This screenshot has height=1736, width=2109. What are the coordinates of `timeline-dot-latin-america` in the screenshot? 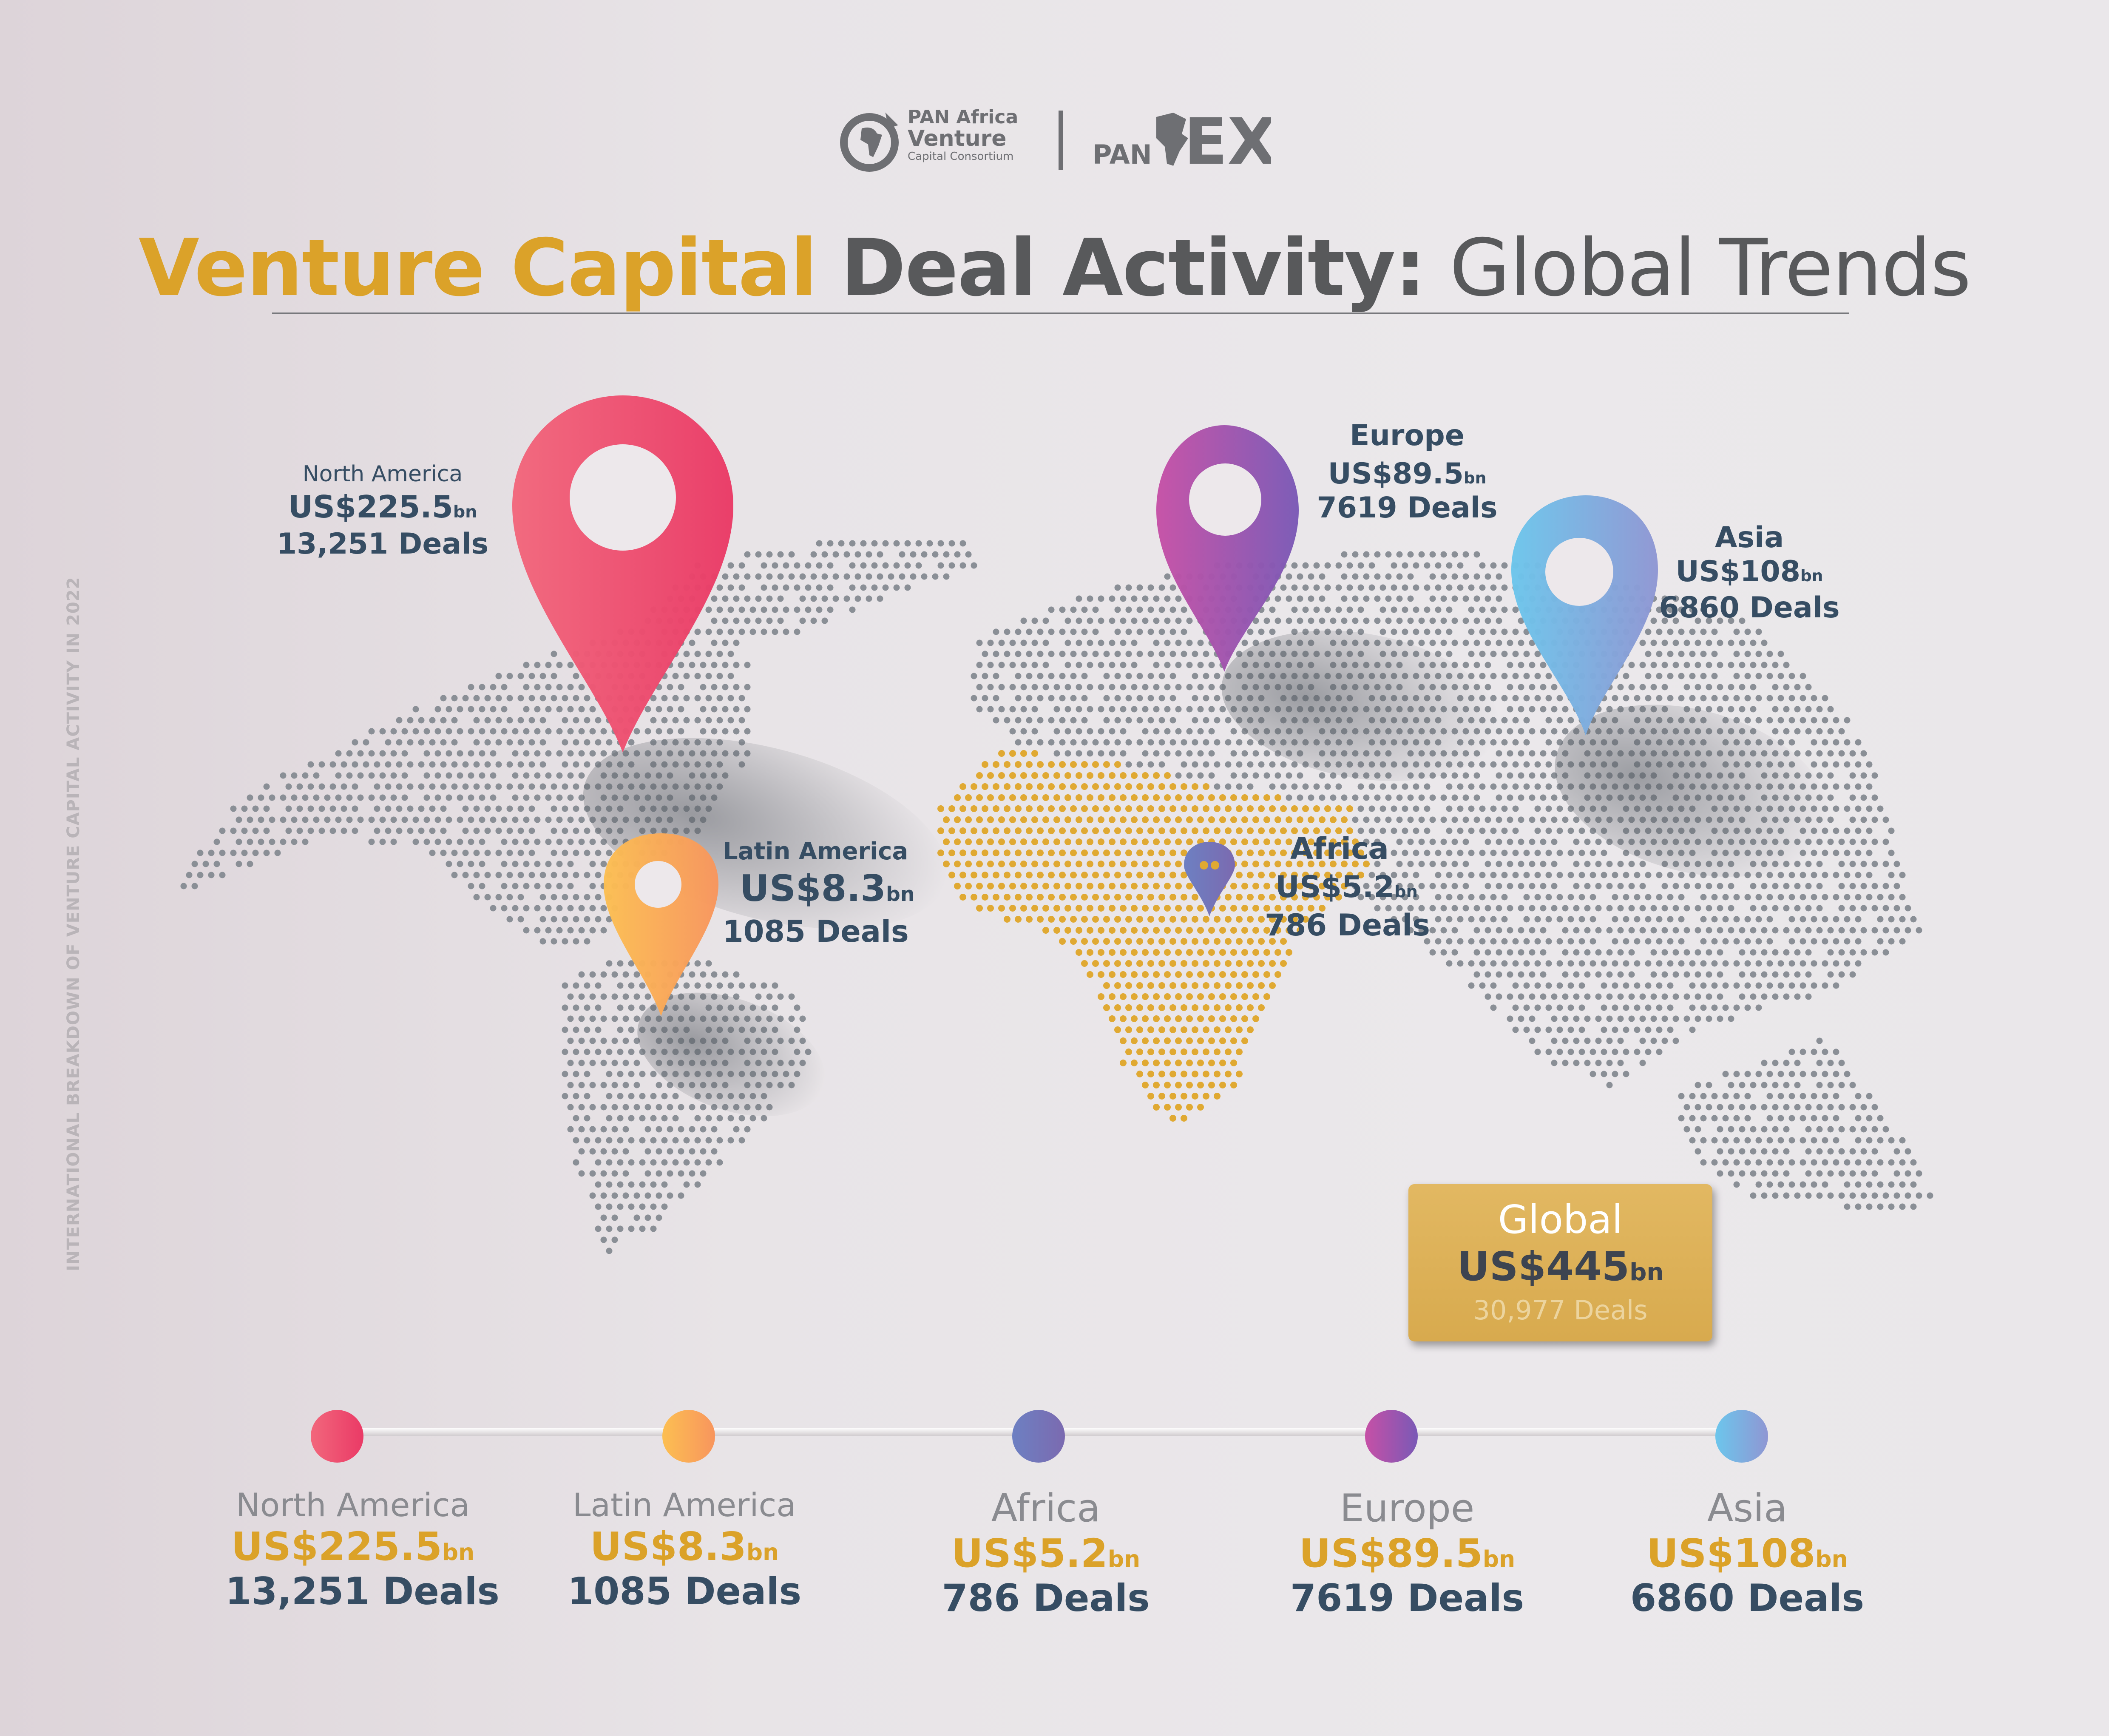 It's located at (688, 1437).